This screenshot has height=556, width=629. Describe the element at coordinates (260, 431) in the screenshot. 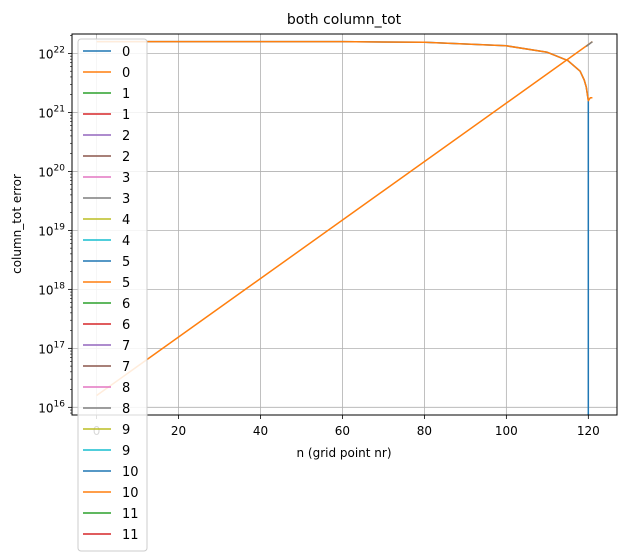

I see `x-tick-label: 40` at that location.